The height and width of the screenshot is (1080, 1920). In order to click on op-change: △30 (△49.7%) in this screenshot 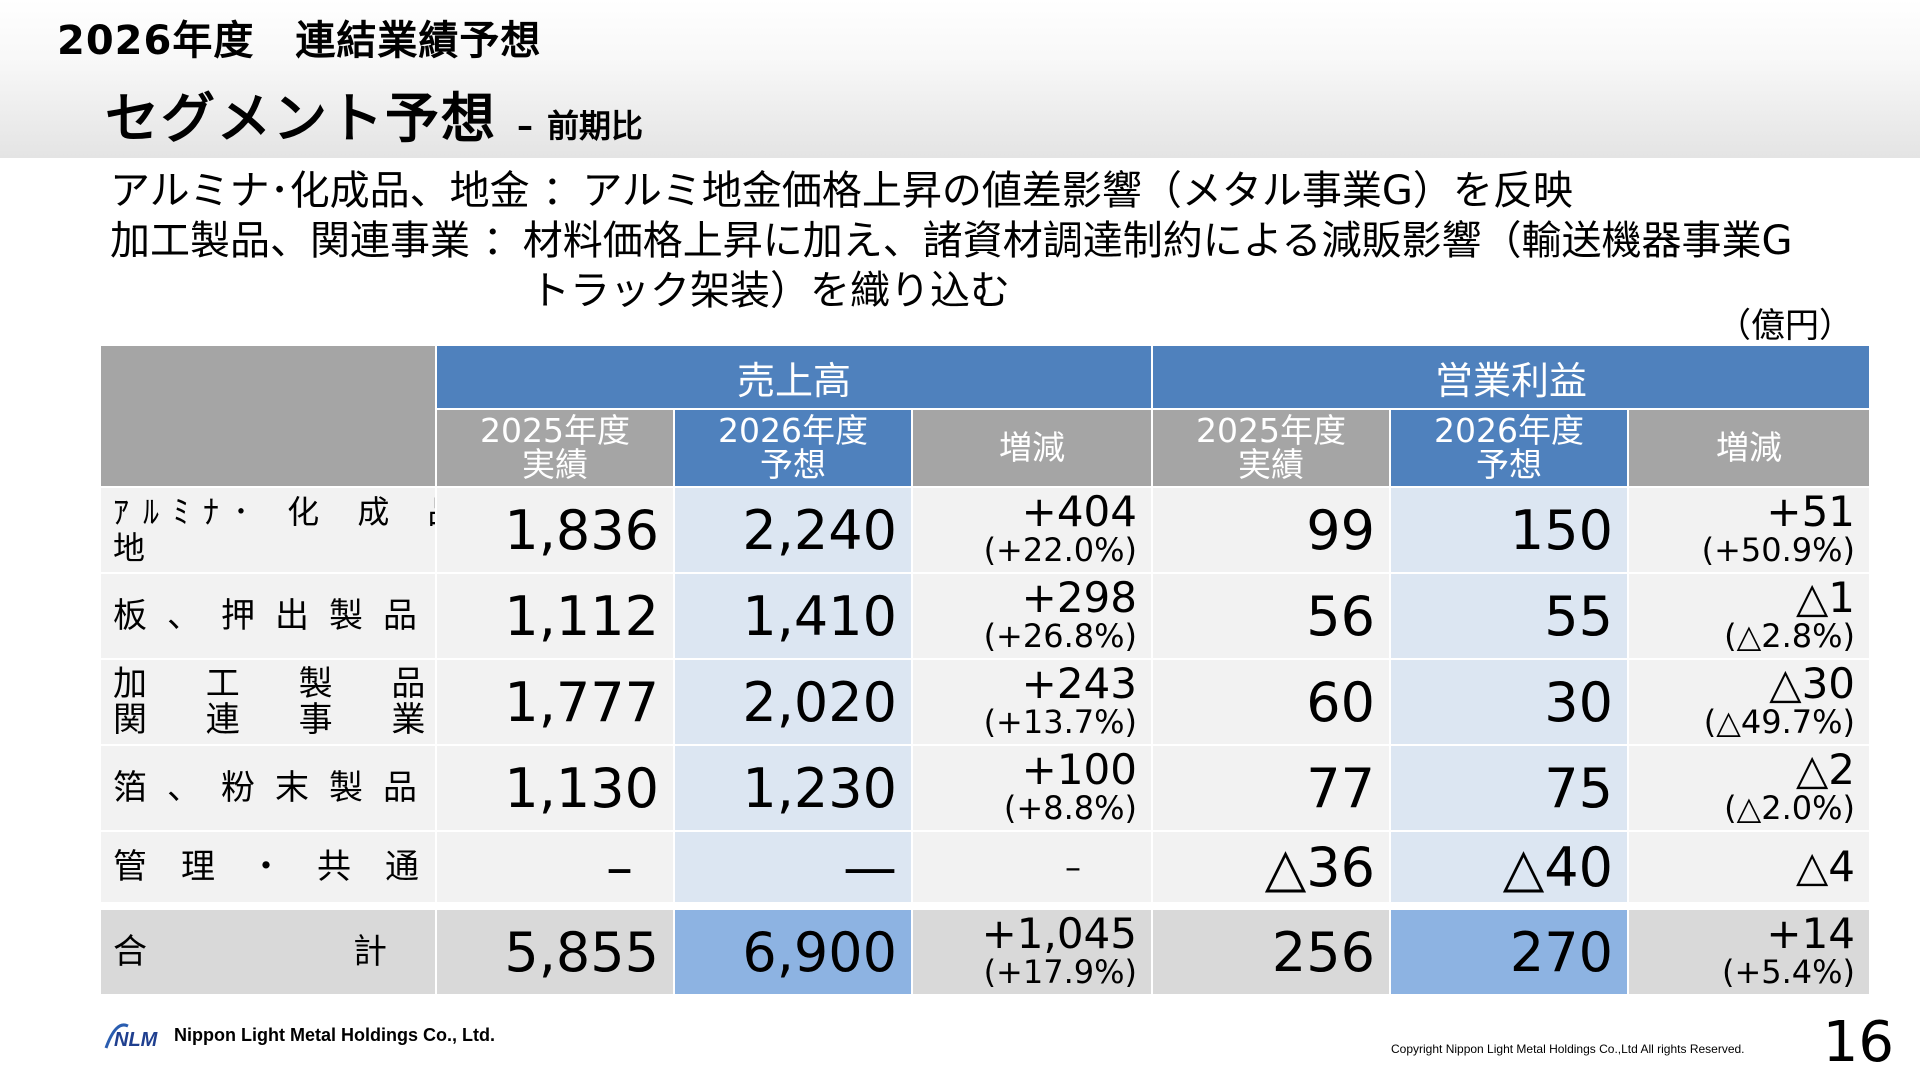, I will do `click(1749, 702)`.